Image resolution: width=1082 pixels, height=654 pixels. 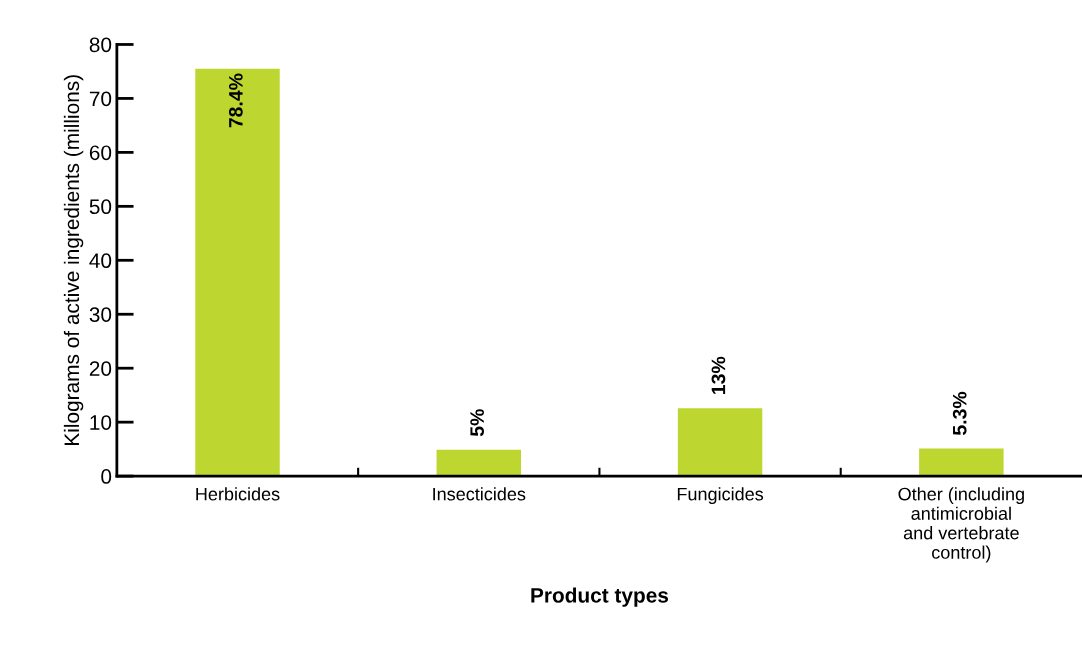 What do you see at coordinates (100, 99) in the screenshot?
I see `y-tick-label: 70` at bounding box center [100, 99].